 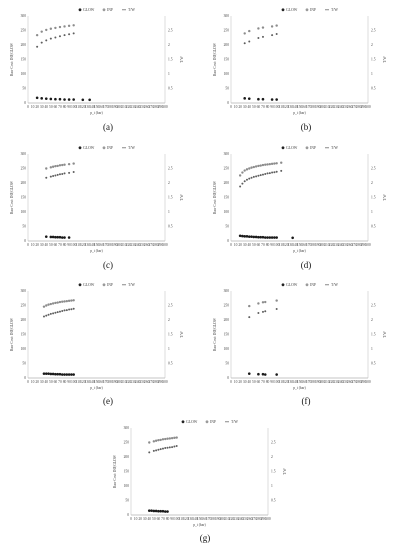 I want to click on x-tick-label: 100, so click(x=74, y=382).